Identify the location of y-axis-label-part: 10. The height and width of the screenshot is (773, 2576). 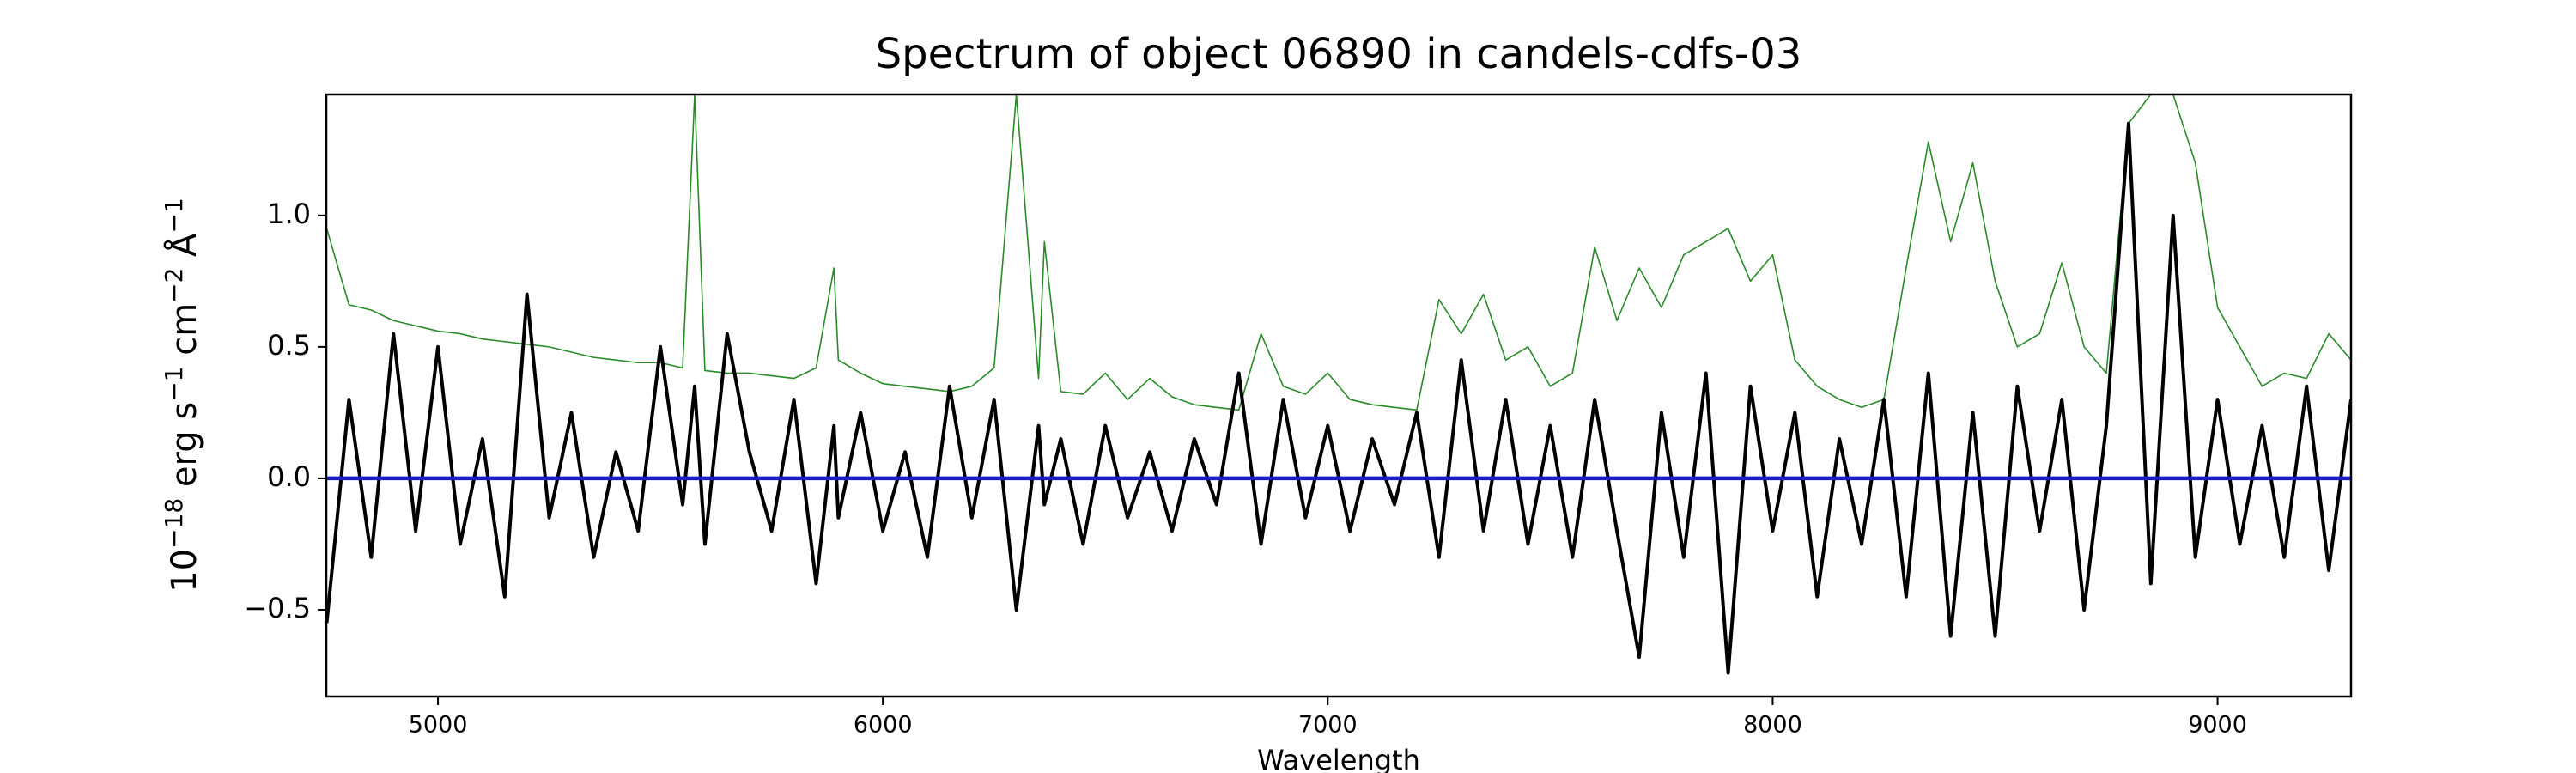
(185, 571).